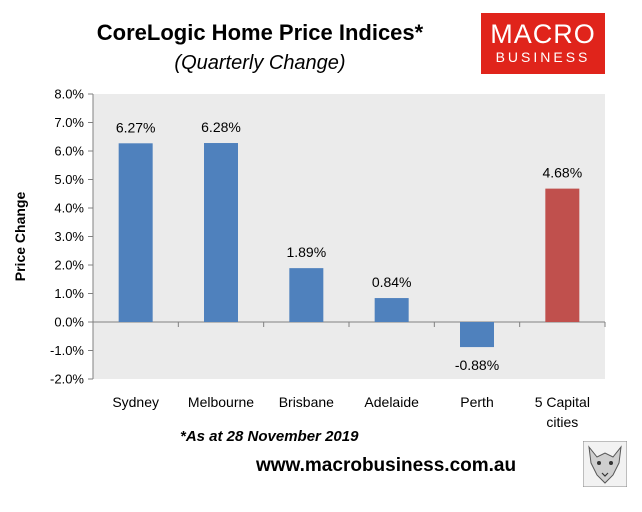 This screenshot has width=642, height=512. Describe the element at coordinates (562, 402) in the screenshot. I see `category-label: 5 Capital` at that location.